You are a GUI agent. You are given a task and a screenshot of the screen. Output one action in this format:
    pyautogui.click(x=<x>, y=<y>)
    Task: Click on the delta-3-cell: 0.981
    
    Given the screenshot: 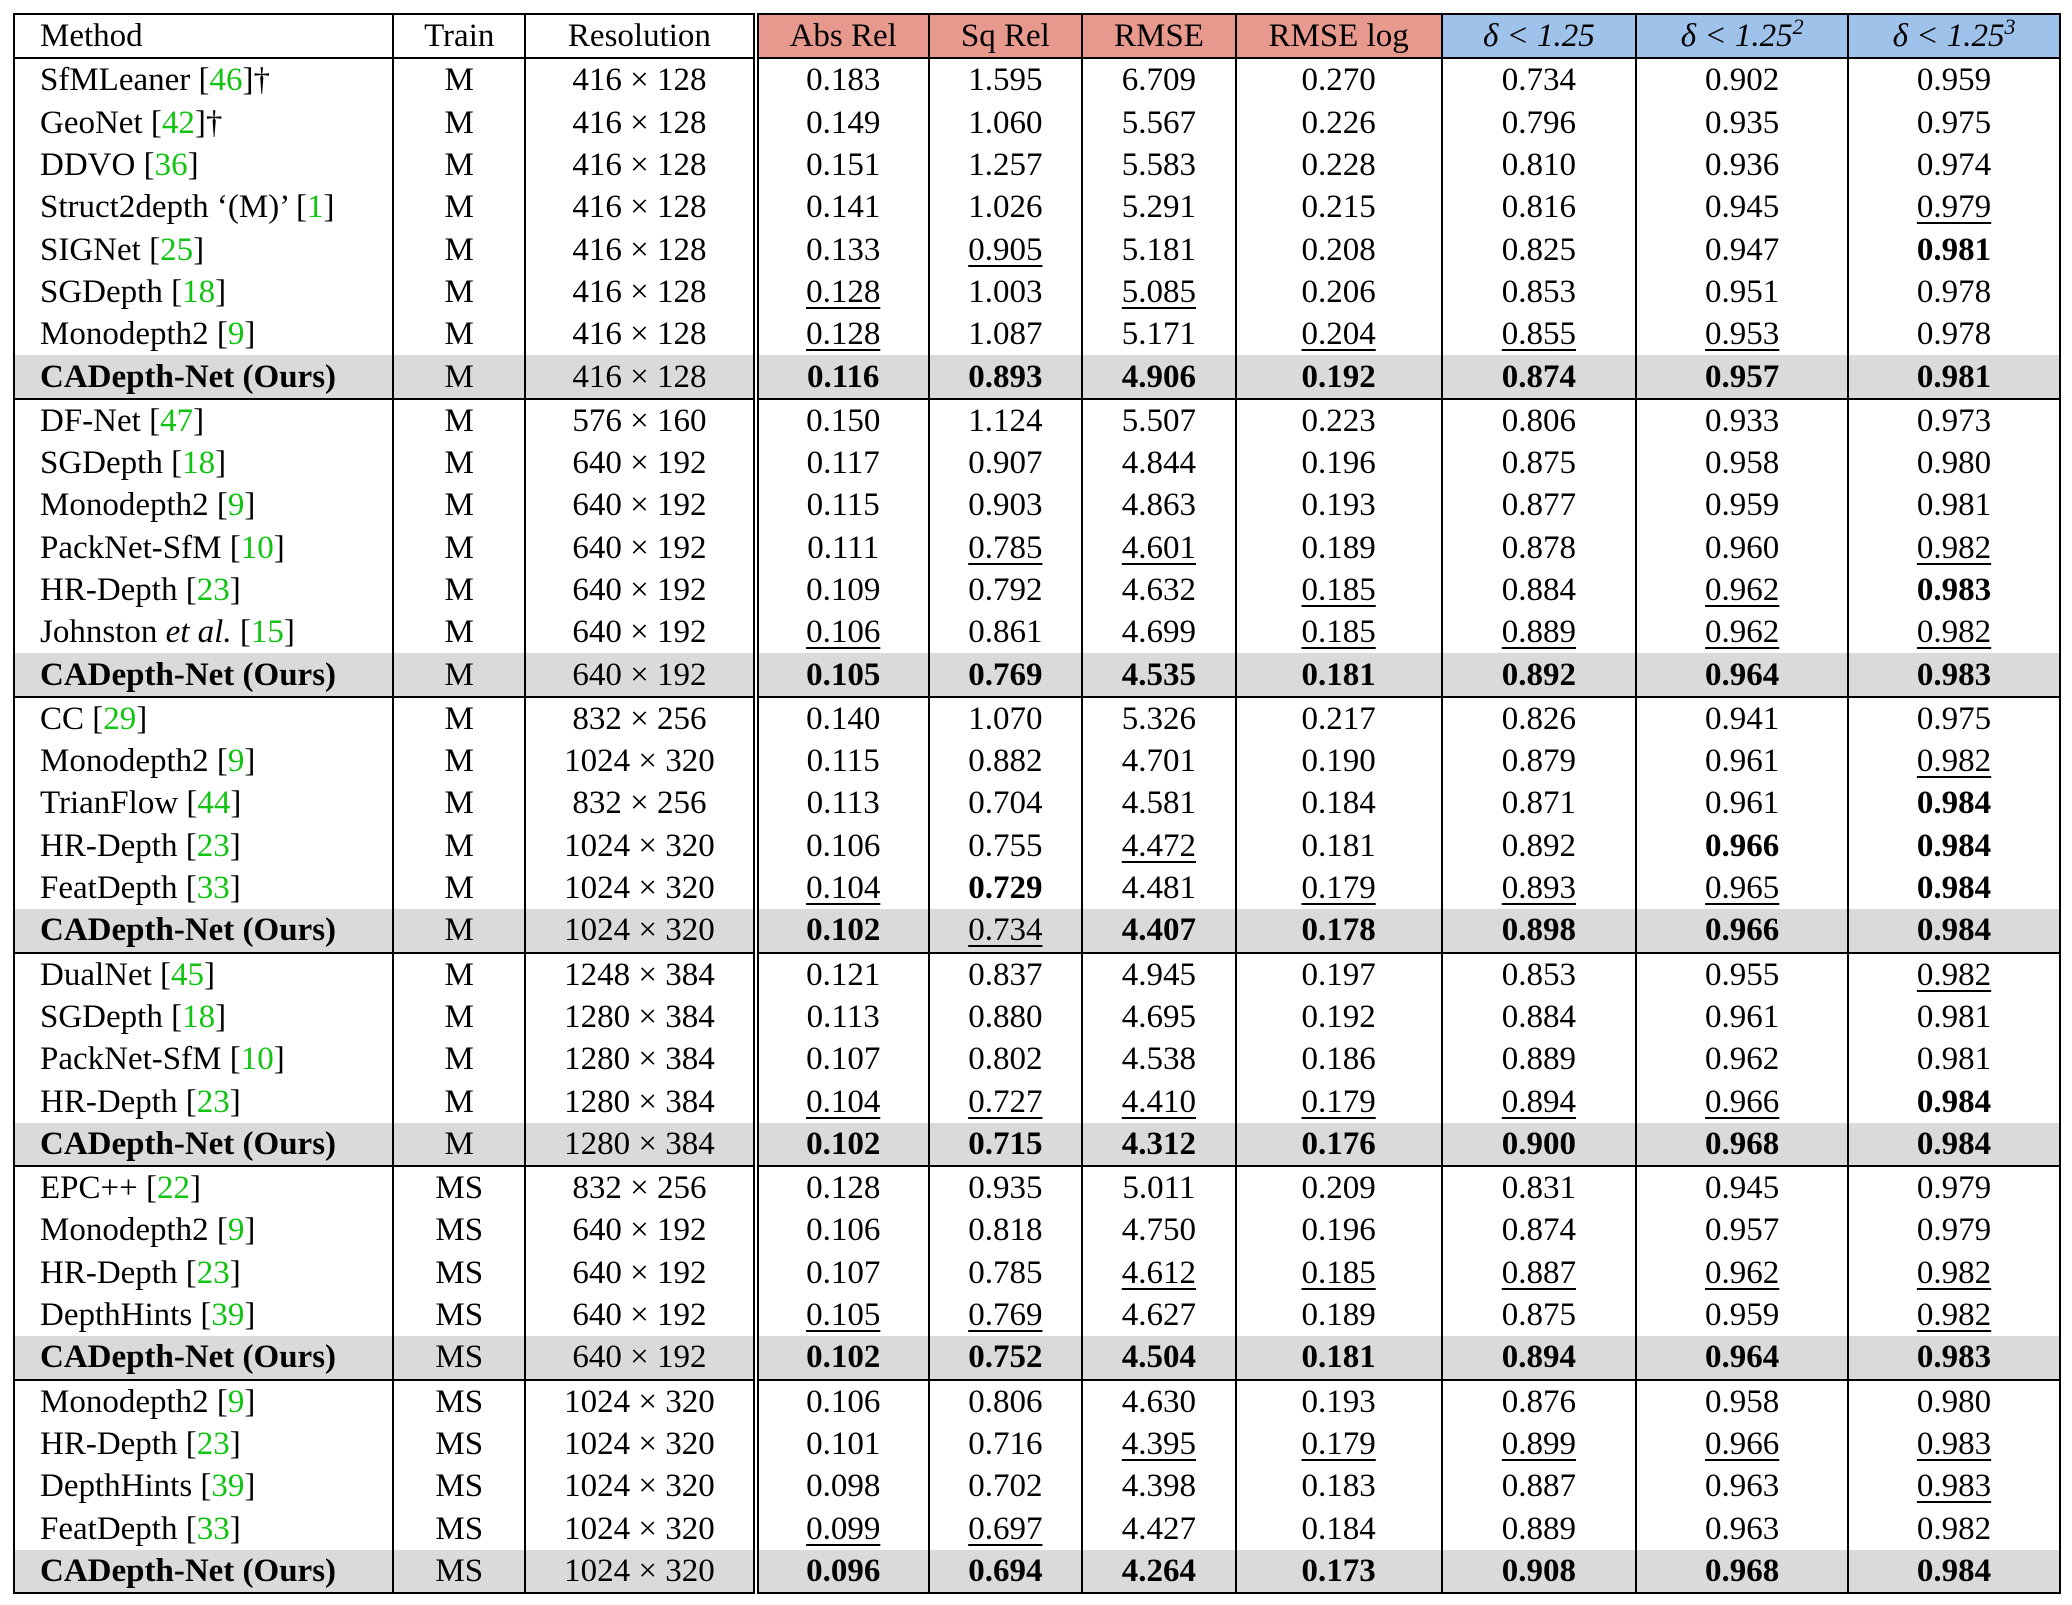 What is the action you would take?
    pyautogui.click(x=1954, y=249)
    